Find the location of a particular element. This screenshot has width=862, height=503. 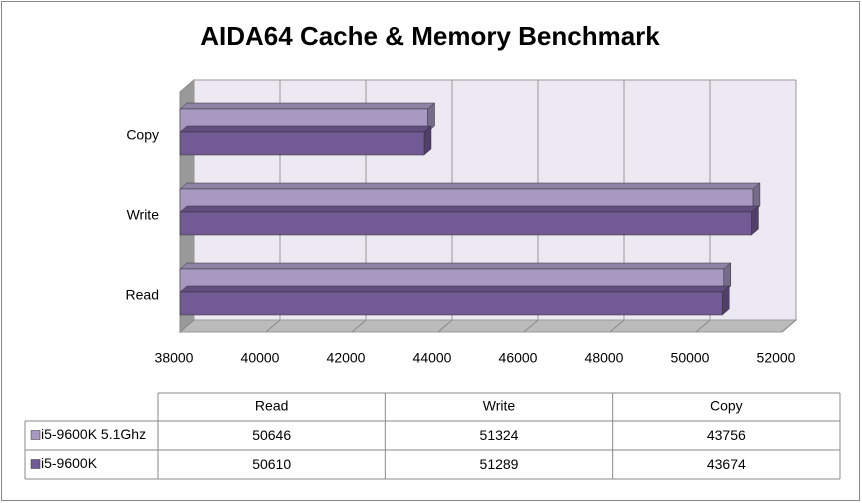

x-tick-label: 44000 is located at coordinates (432, 358).